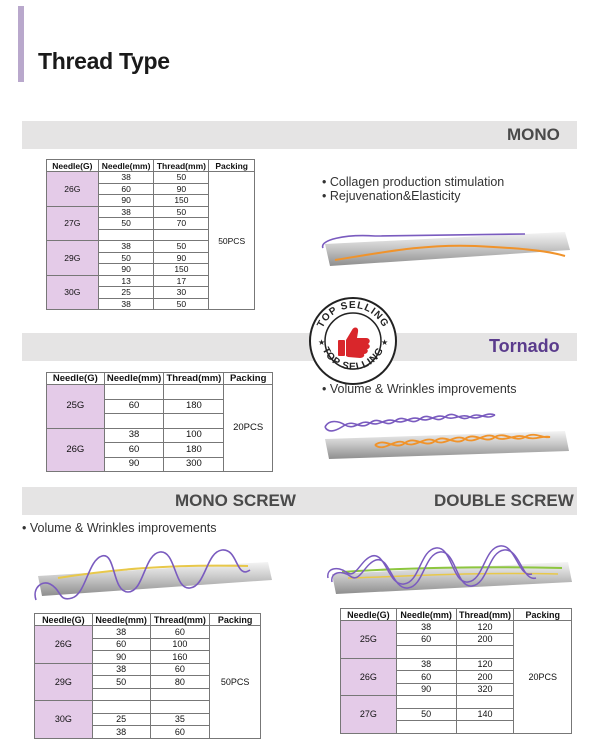  Describe the element at coordinates (181, 223) in the screenshot. I see `thread-length-cell: 70` at that location.